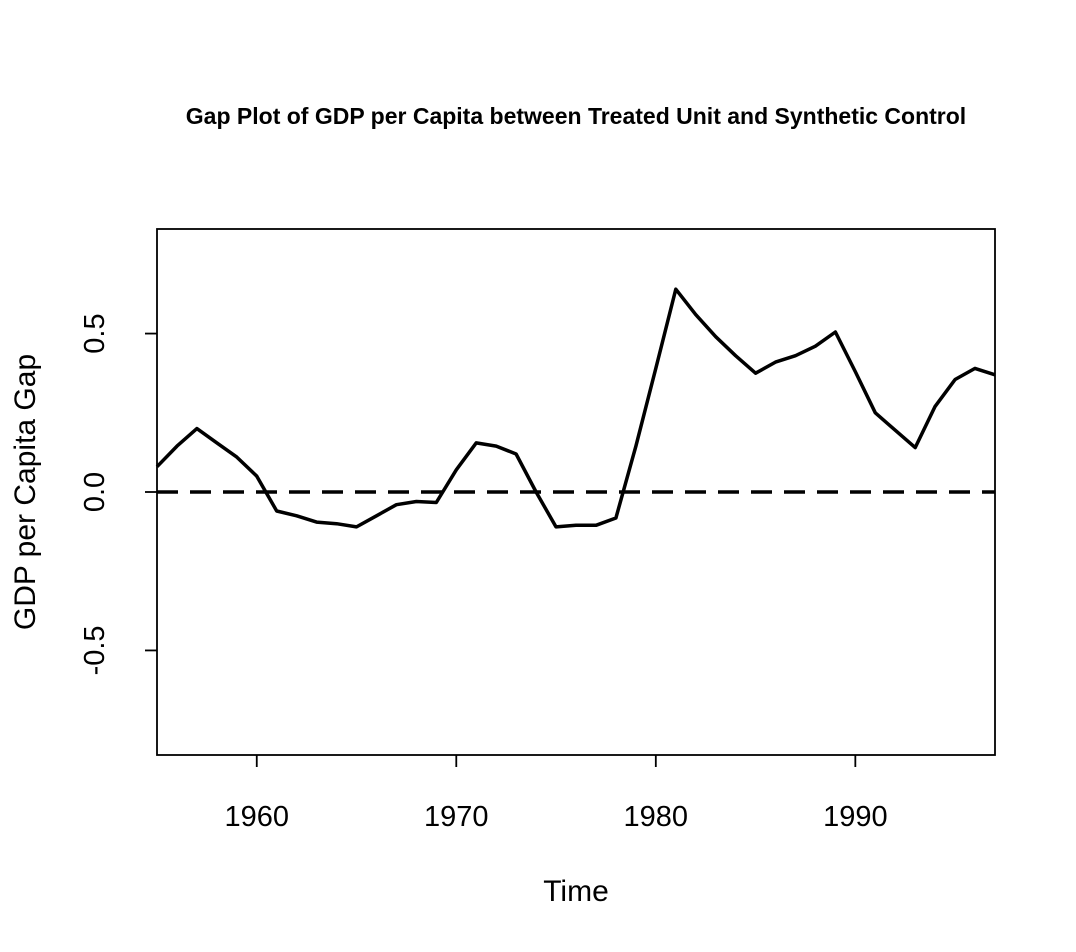 The width and height of the screenshot is (1076, 952). Describe the element at coordinates (855, 817) in the screenshot. I see `x-tick-label: 1990` at that location.